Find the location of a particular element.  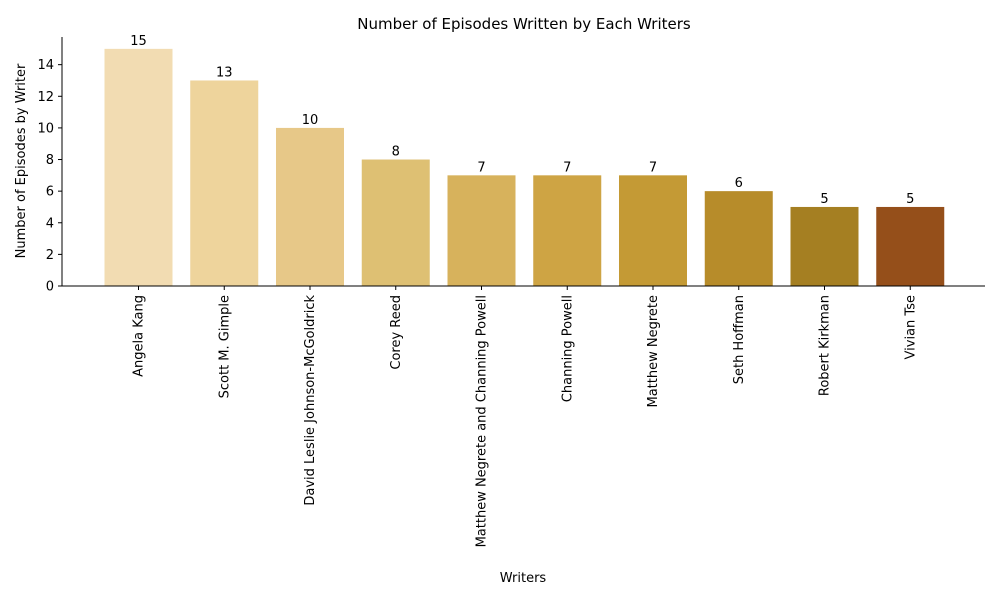

x-tick-label: Robert Kirkman is located at coordinates (825, 345).